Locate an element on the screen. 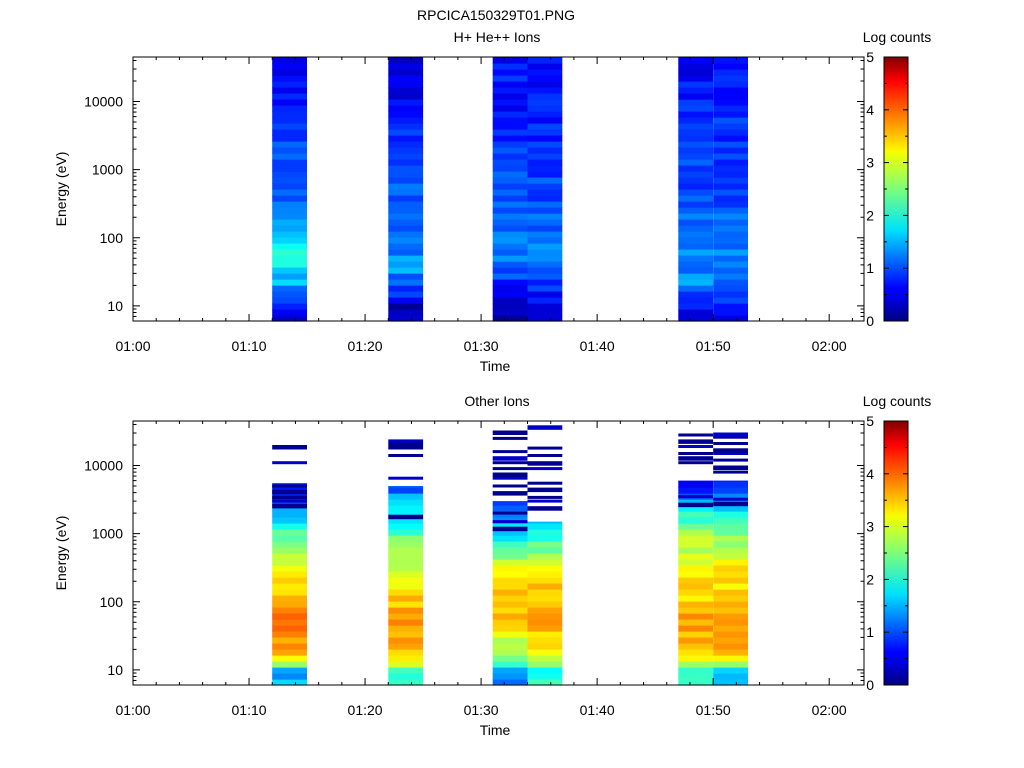 This screenshot has width=1024, height=768. x-tick-label: 01:20 is located at coordinates (365, 710).